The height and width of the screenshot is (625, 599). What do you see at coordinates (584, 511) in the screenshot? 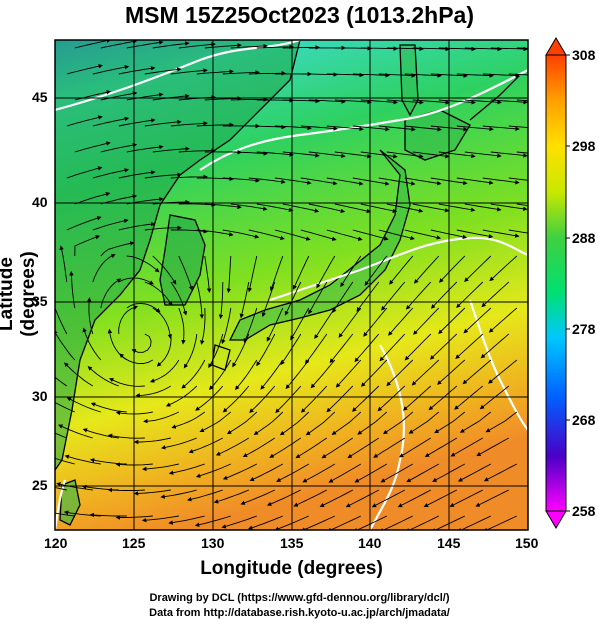
I see `colorbar-tick-258: 258` at bounding box center [584, 511].